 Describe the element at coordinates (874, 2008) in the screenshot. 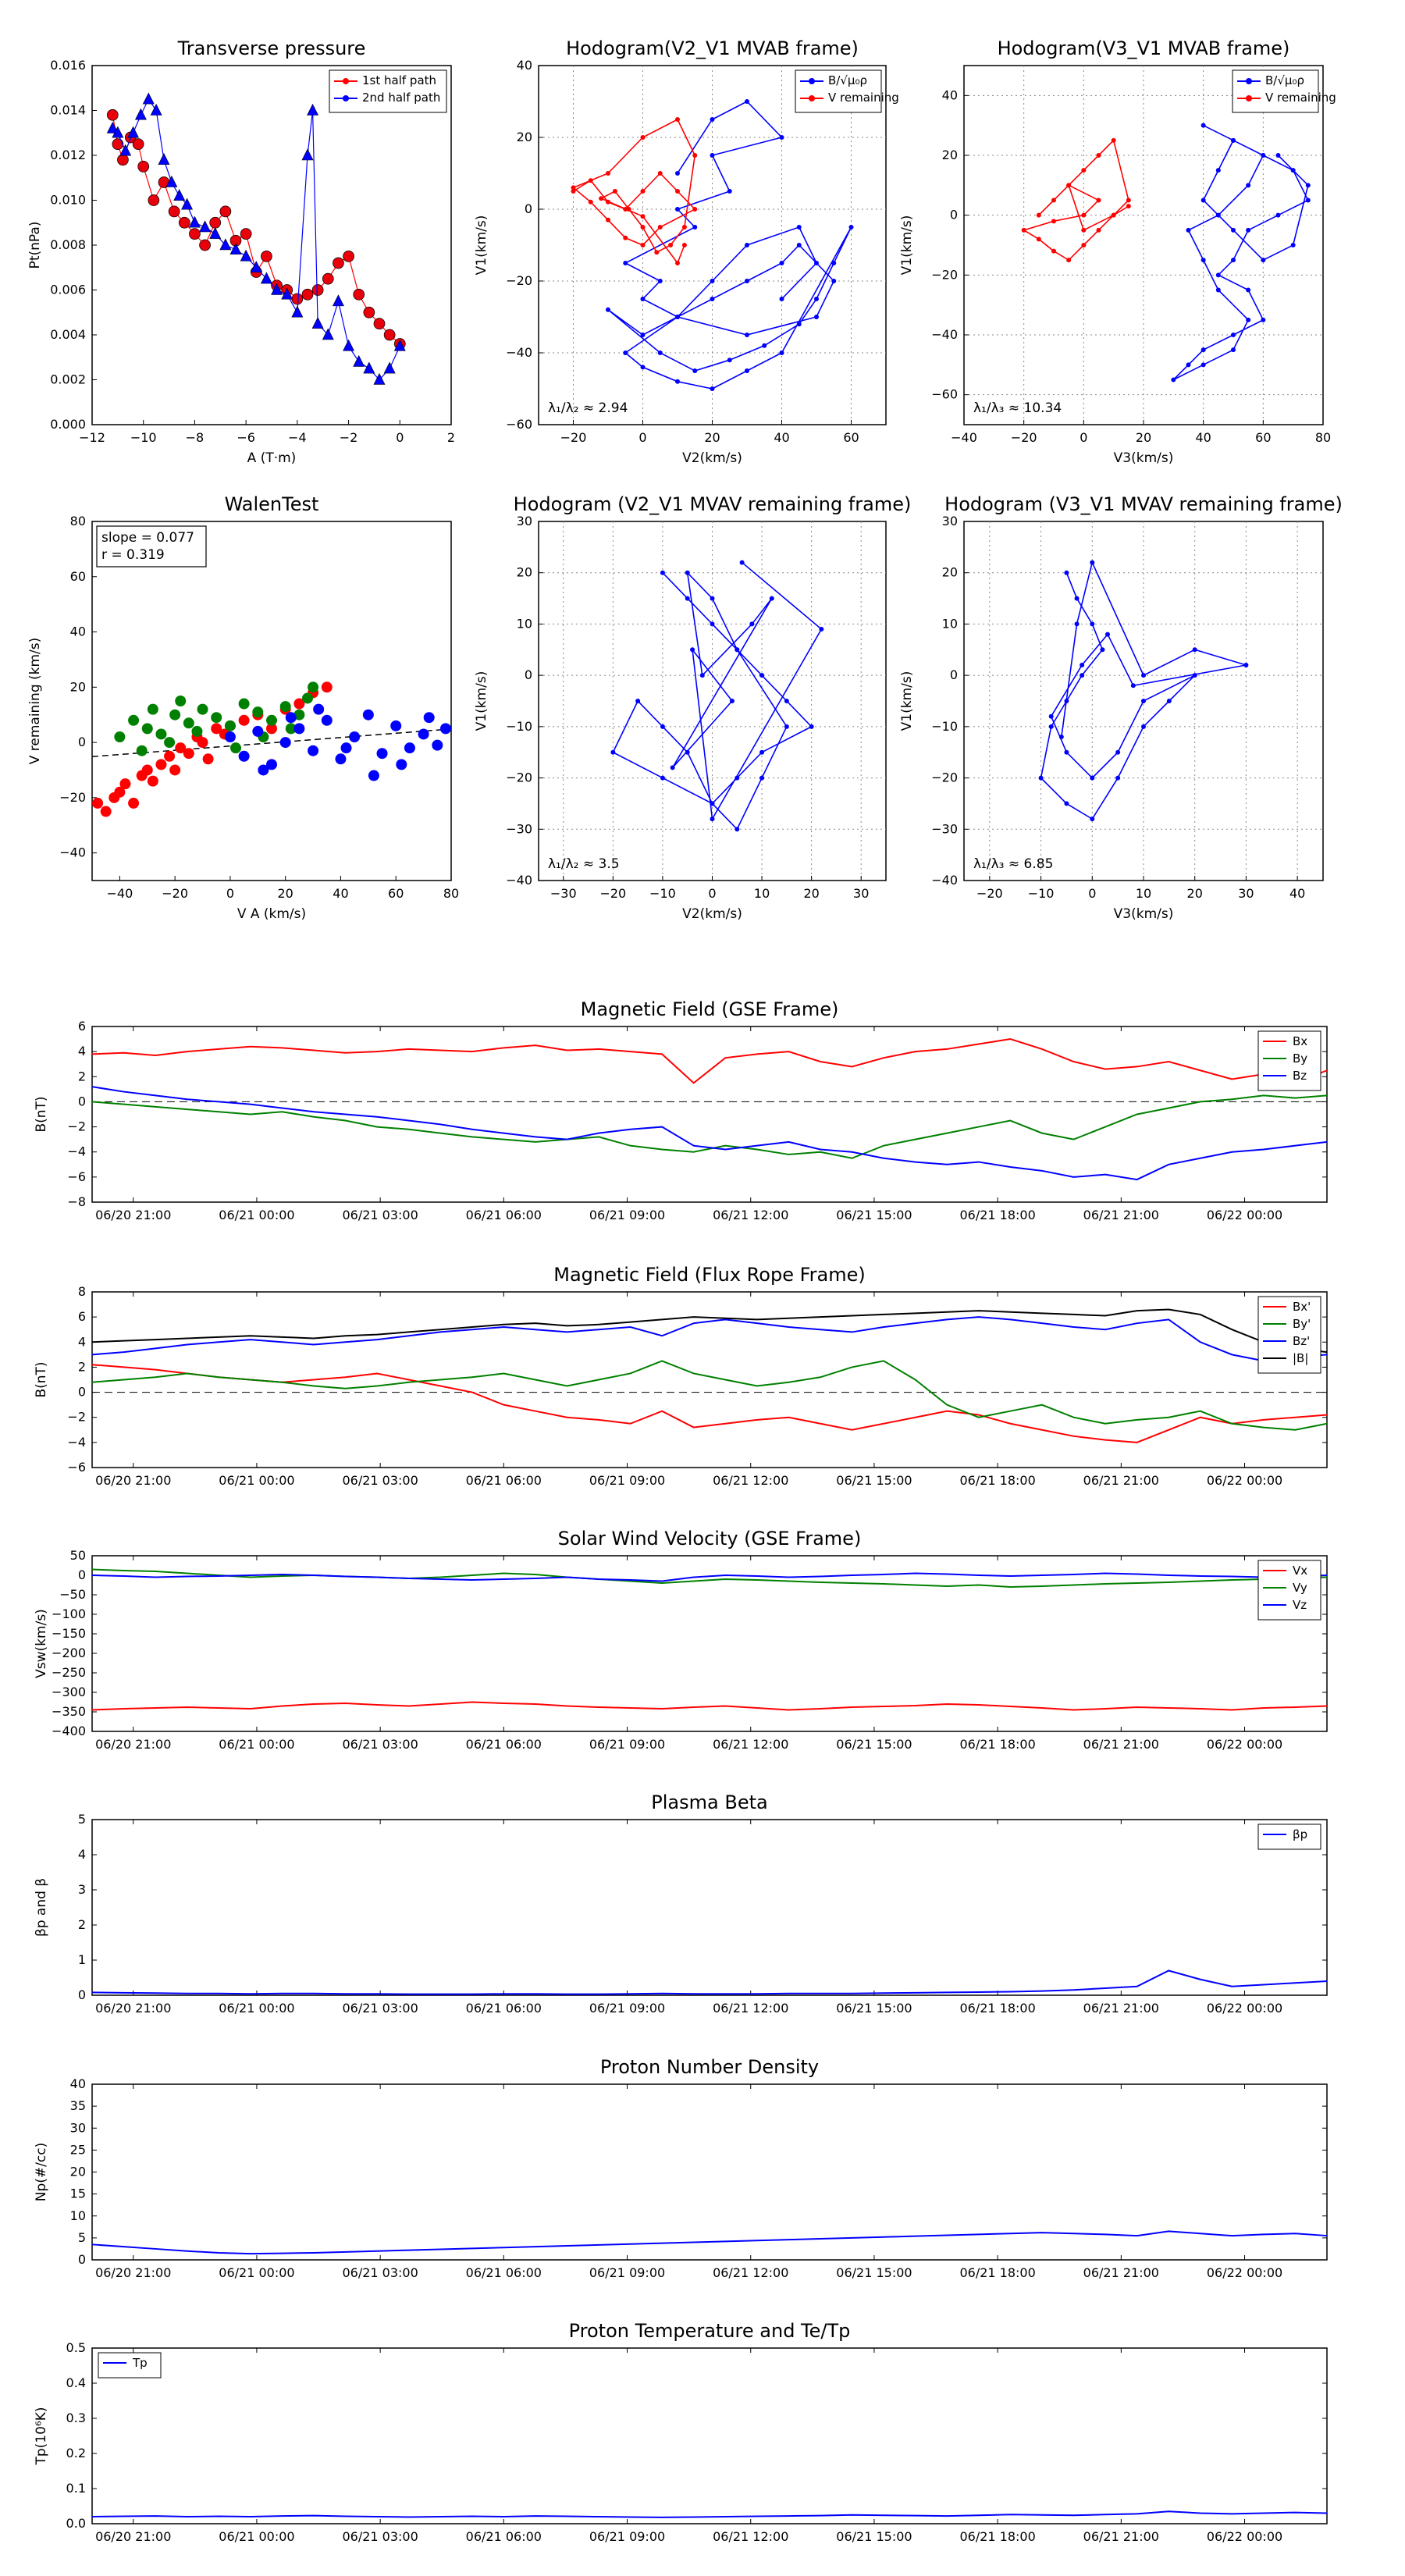

I see `ts4-xtick-label: 06/21 15:00` at that location.